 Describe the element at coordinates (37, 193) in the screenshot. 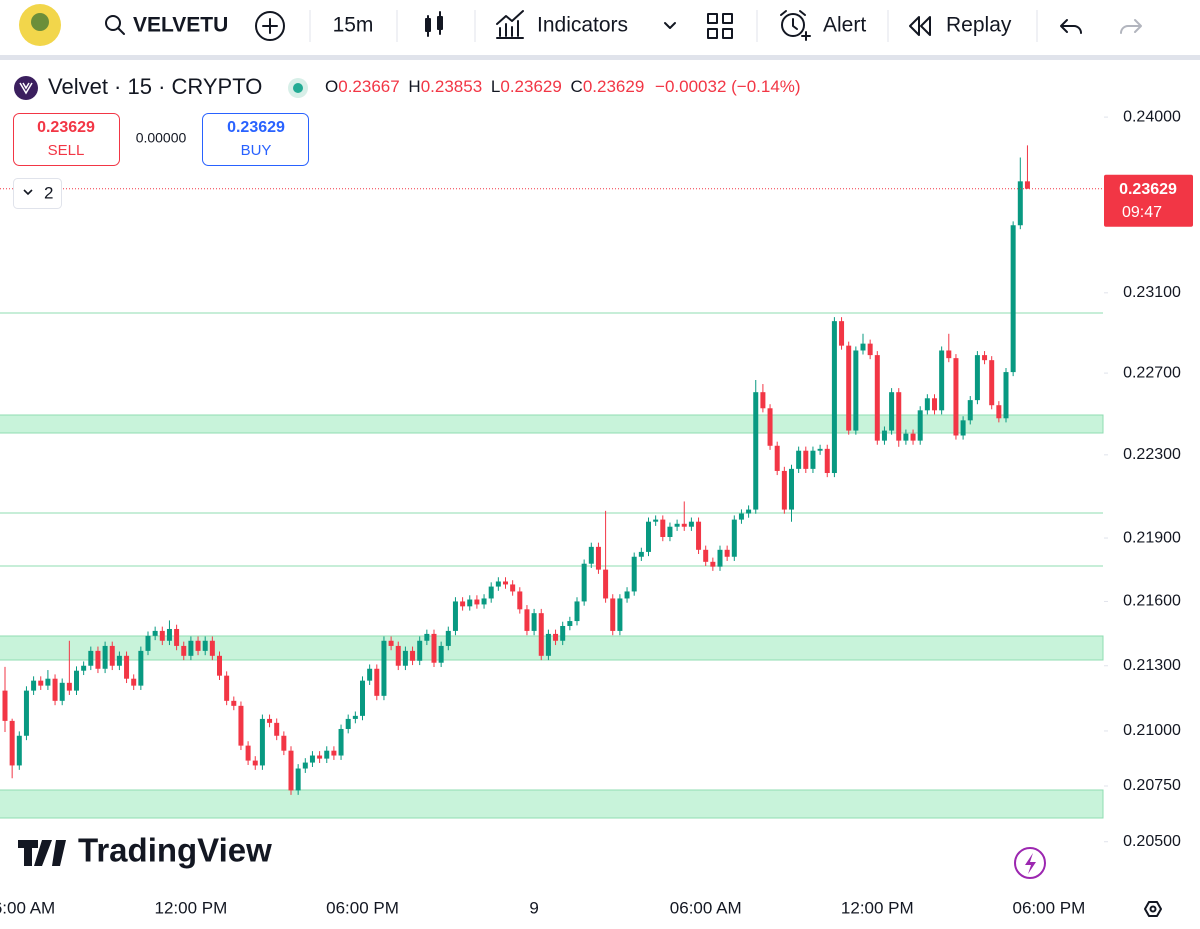

I see `collapse-indicators` at that location.